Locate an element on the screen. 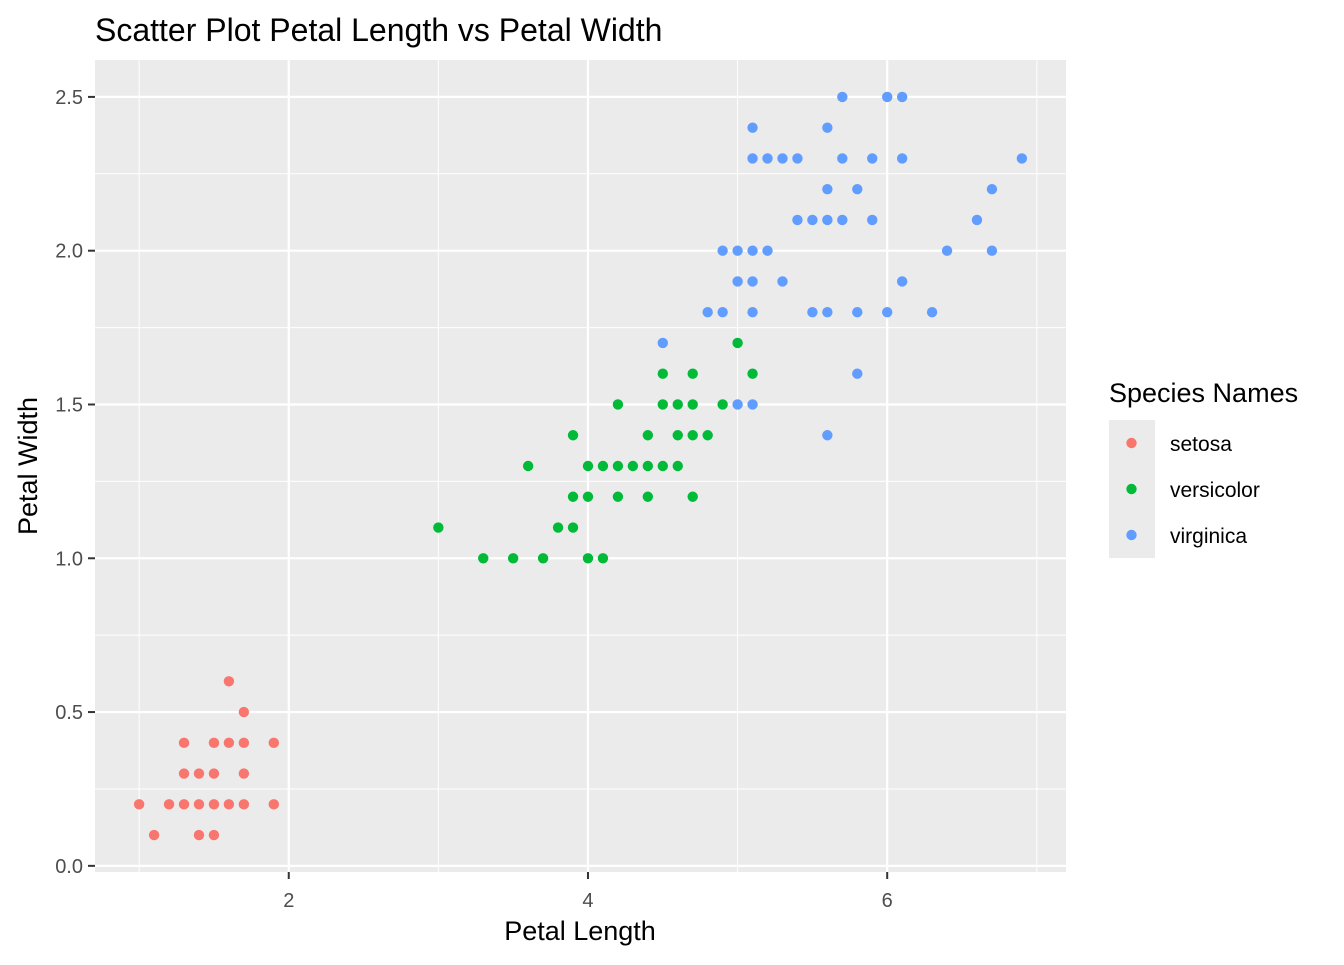 The image size is (1344, 965). legend-title: Species Names is located at coordinates (1203, 393).